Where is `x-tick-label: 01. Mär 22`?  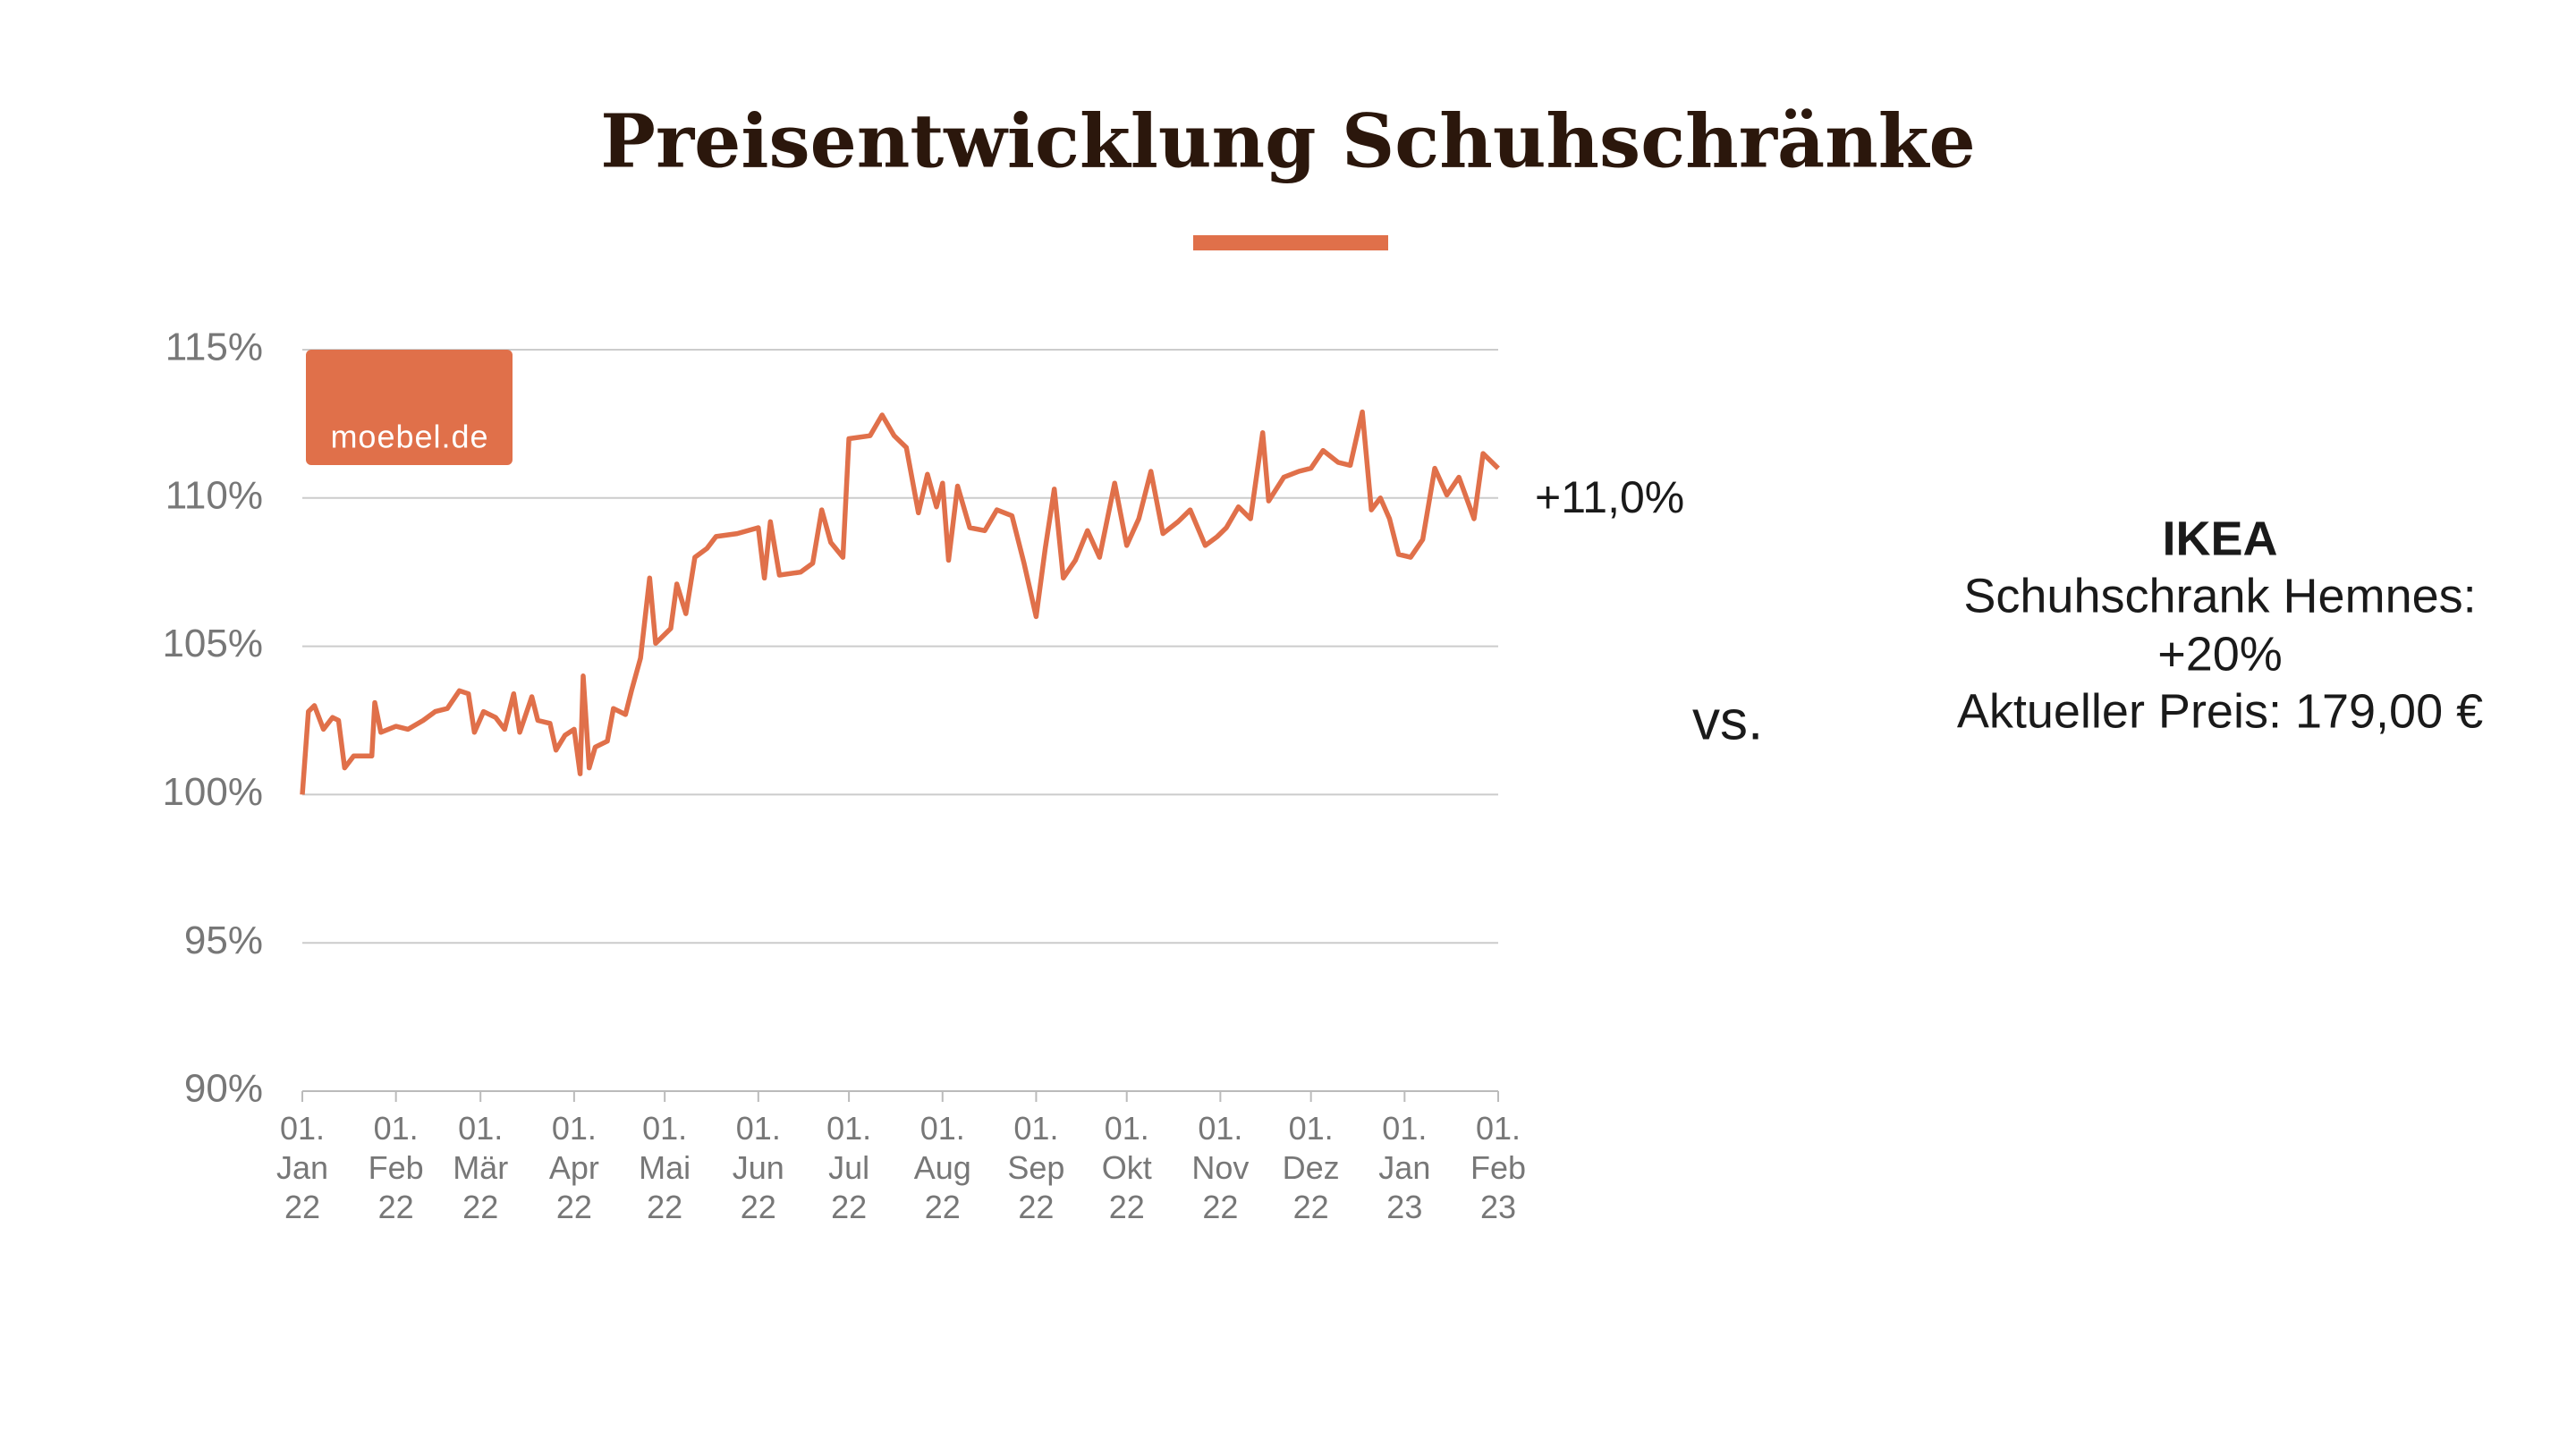 x-tick-label: 01. Mär 22 is located at coordinates (480, 1168).